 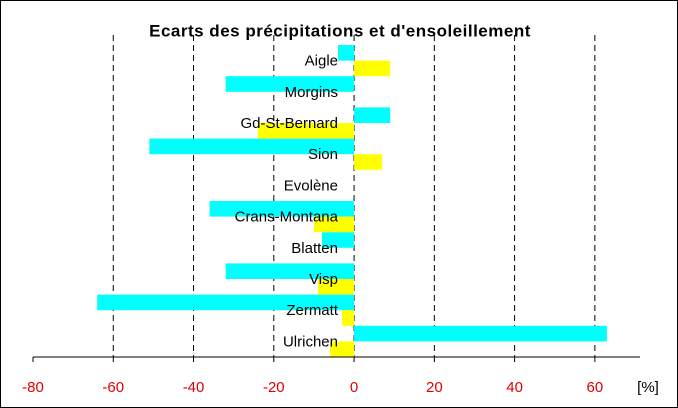 I want to click on category-label: Ulrichen, so click(x=310, y=341).